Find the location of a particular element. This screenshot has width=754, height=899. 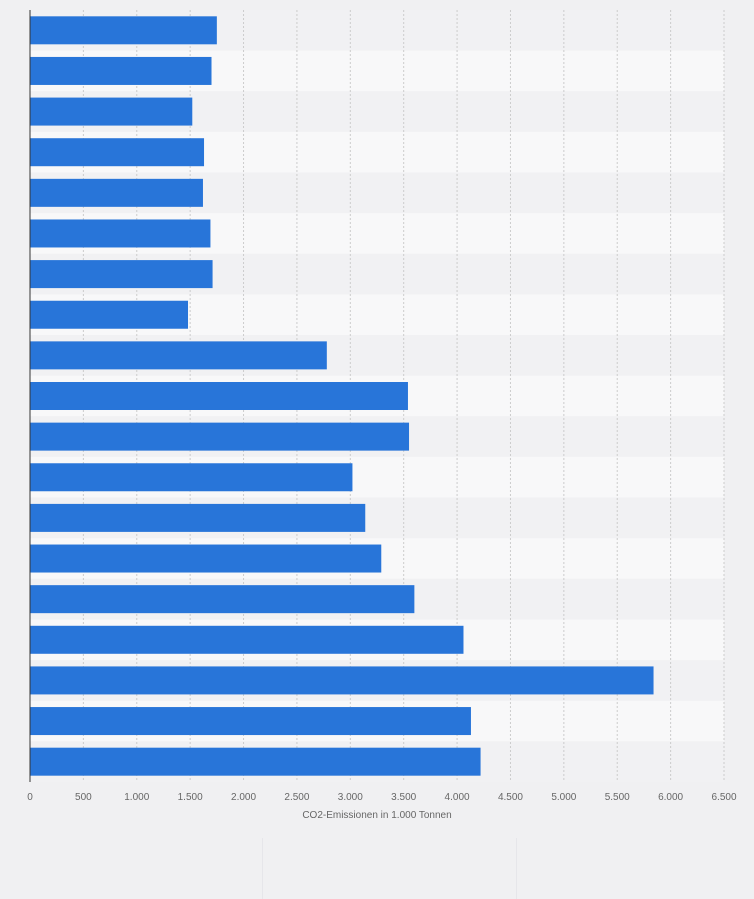

footer-area is located at coordinates (377, 865).